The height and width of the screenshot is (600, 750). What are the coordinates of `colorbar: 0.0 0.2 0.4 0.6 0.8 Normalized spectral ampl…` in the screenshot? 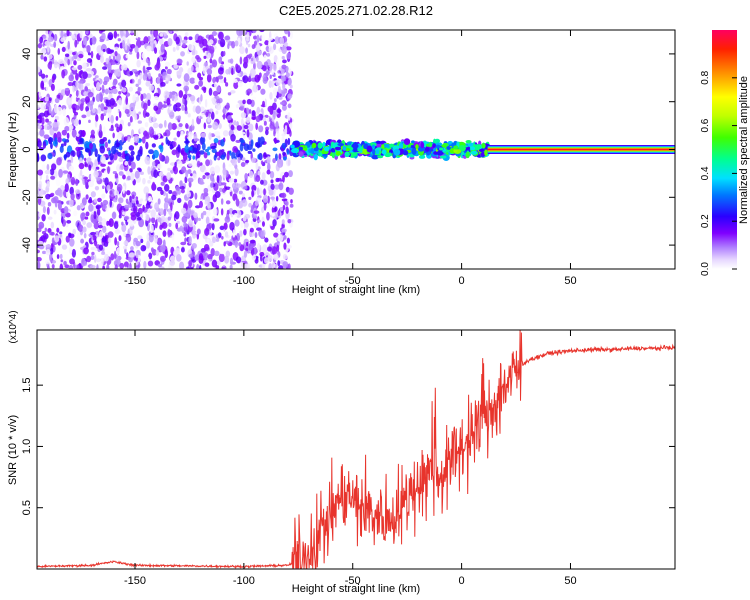 It's located at (725, 153).